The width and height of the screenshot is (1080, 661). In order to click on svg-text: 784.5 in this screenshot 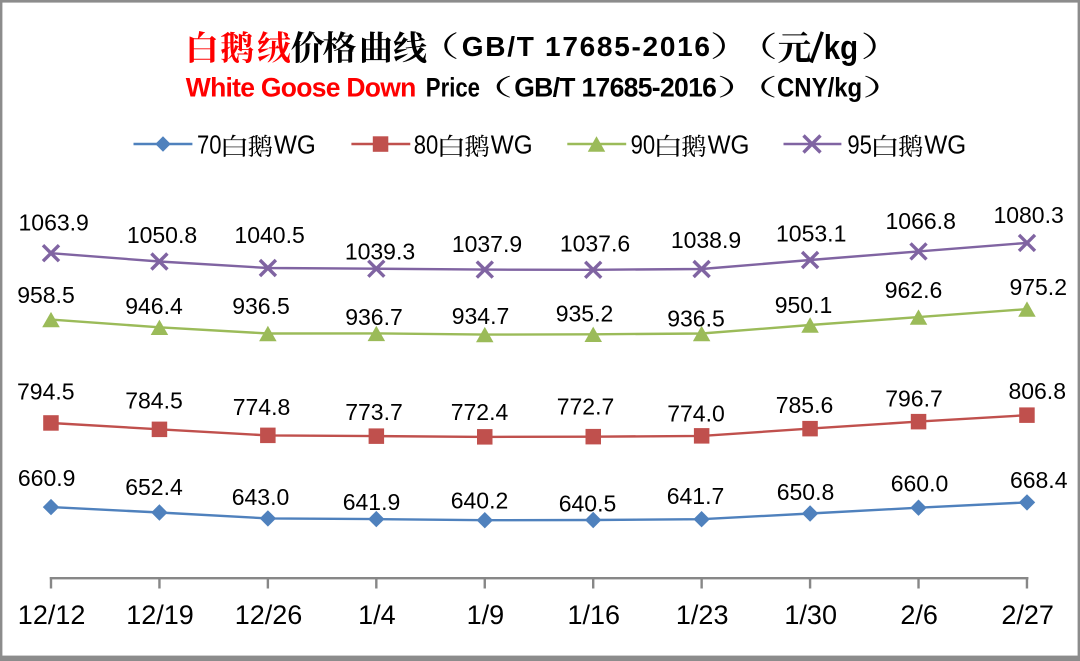, I will do `click(154, 400)`.